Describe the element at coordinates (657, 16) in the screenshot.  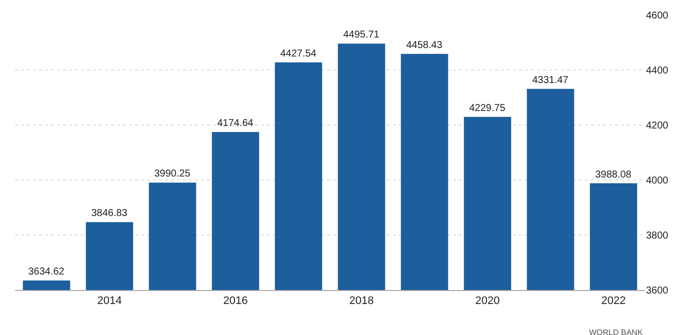
I see `y-tick-label: 4600` at that location.